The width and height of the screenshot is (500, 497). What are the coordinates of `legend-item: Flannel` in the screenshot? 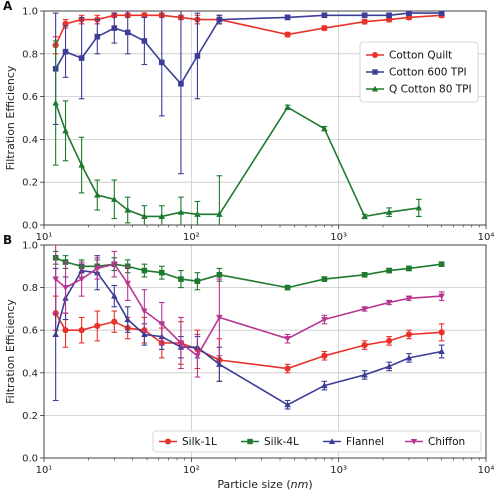 It's located at (353, 442).